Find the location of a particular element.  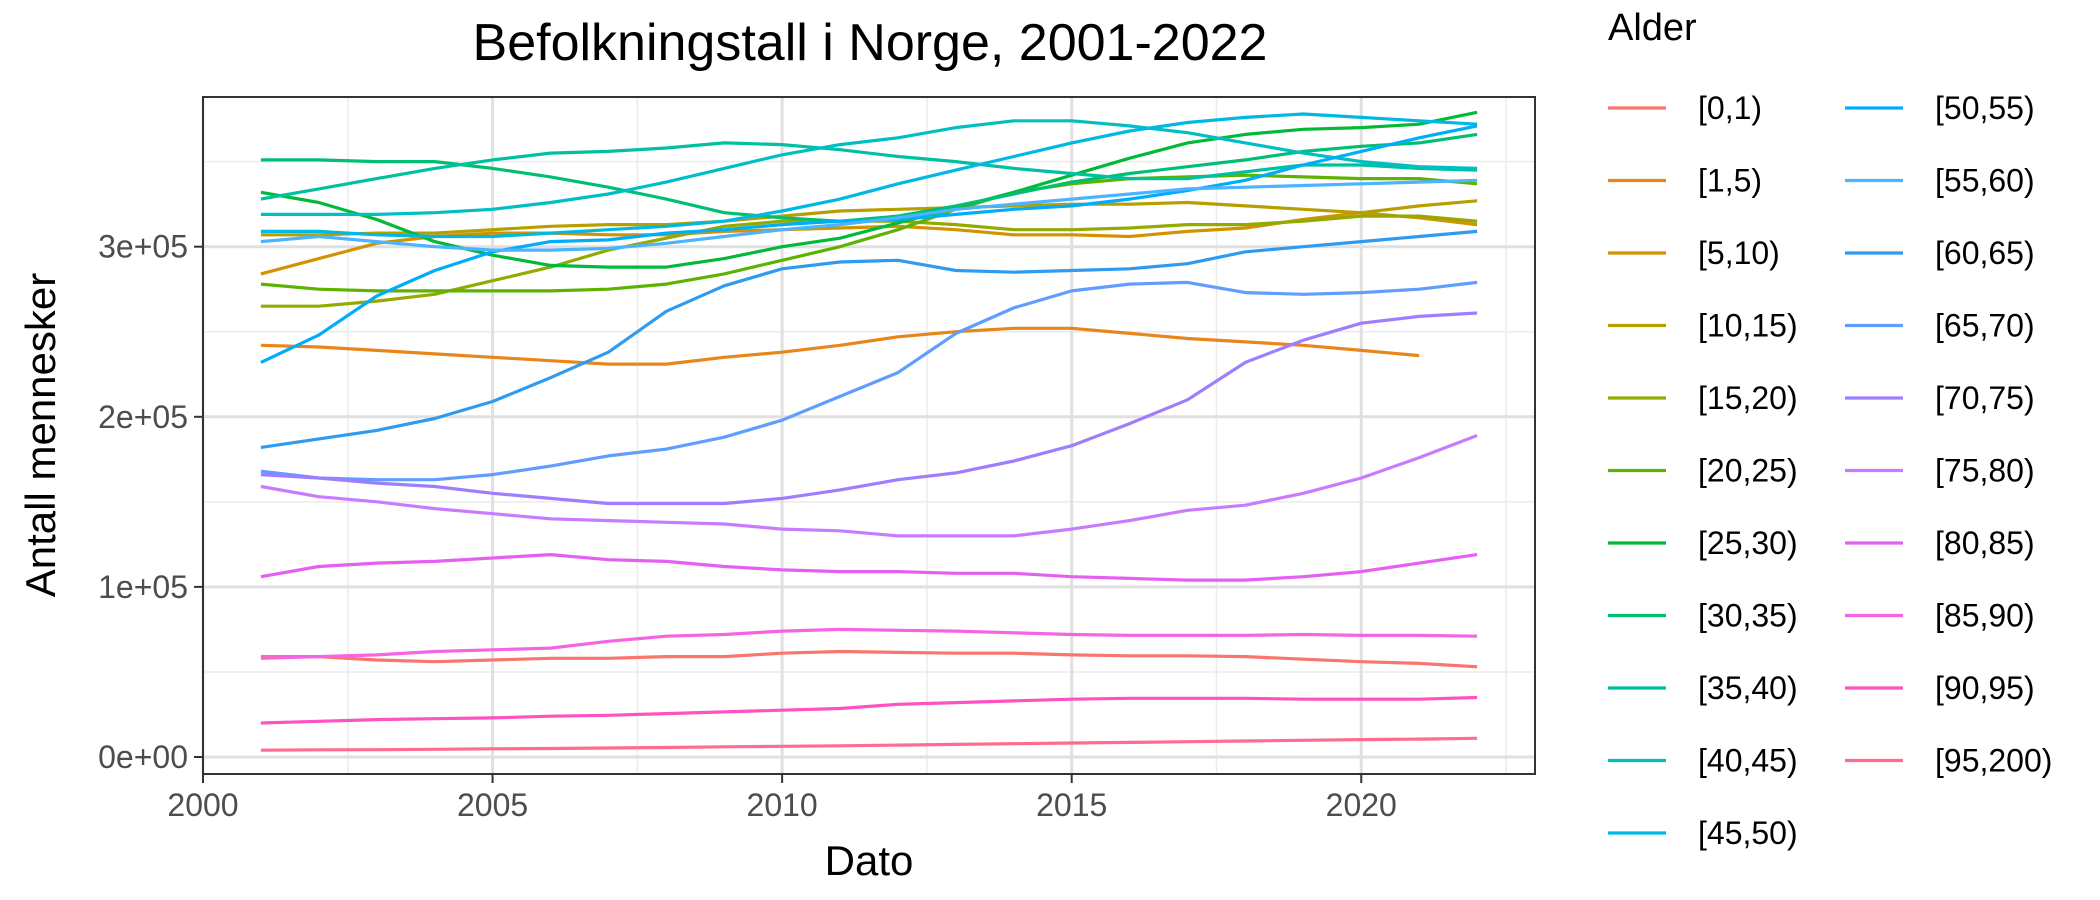

legend-label-[80,85): [80,85) is located at coordinates (1985, 543).